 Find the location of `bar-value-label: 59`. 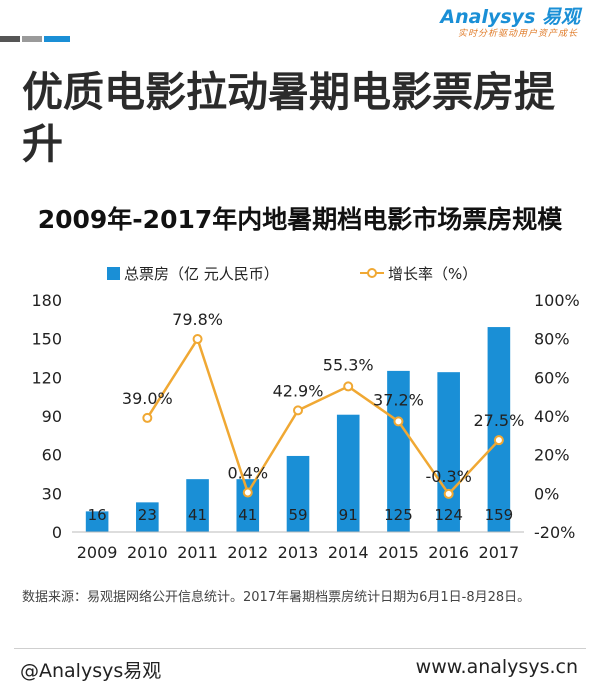

bar-value-label: 59 is located at coordinates (297, 515).